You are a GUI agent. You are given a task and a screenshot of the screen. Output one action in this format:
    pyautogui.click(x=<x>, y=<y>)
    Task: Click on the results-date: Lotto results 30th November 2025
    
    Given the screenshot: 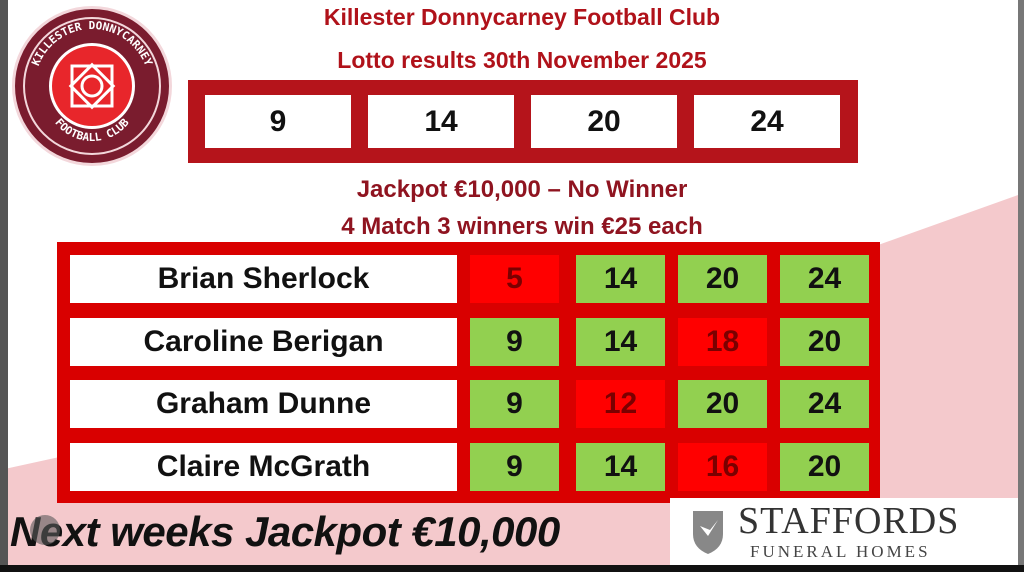 What is the action you would take?
    pyautogui.click(x=522, y=60)
    